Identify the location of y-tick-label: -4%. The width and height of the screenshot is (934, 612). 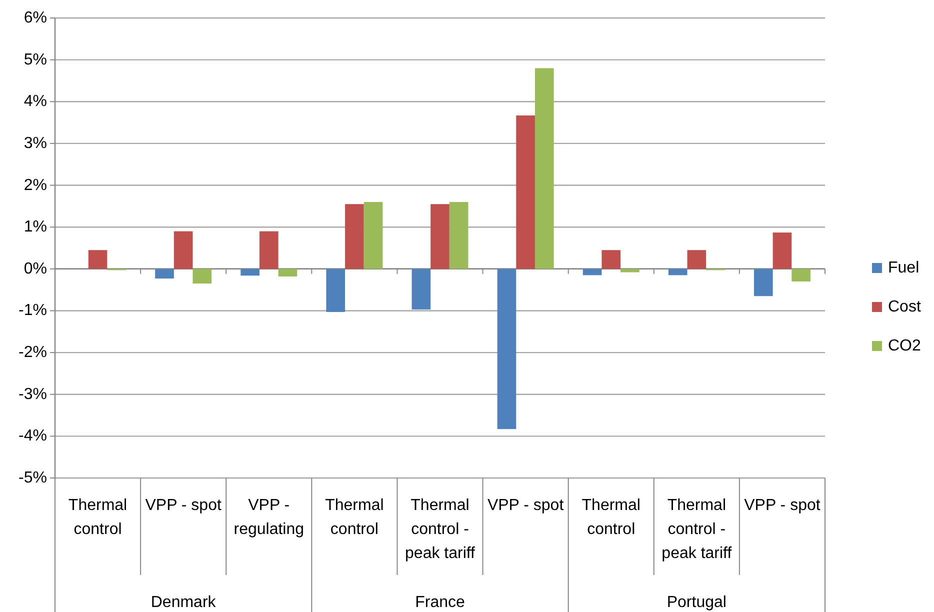
(32, 436).